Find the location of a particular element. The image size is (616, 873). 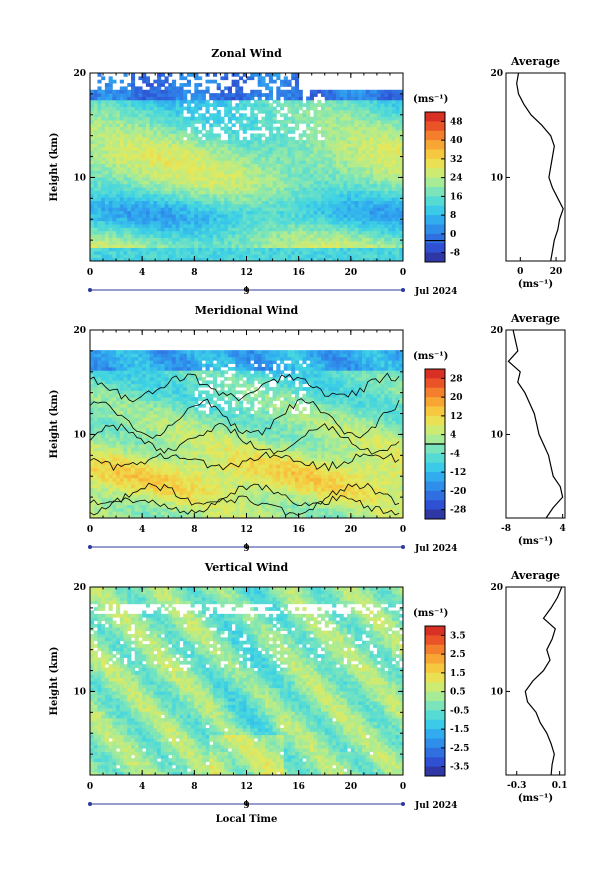

colorbar-label: 8 is located at coordinates (453, 216).